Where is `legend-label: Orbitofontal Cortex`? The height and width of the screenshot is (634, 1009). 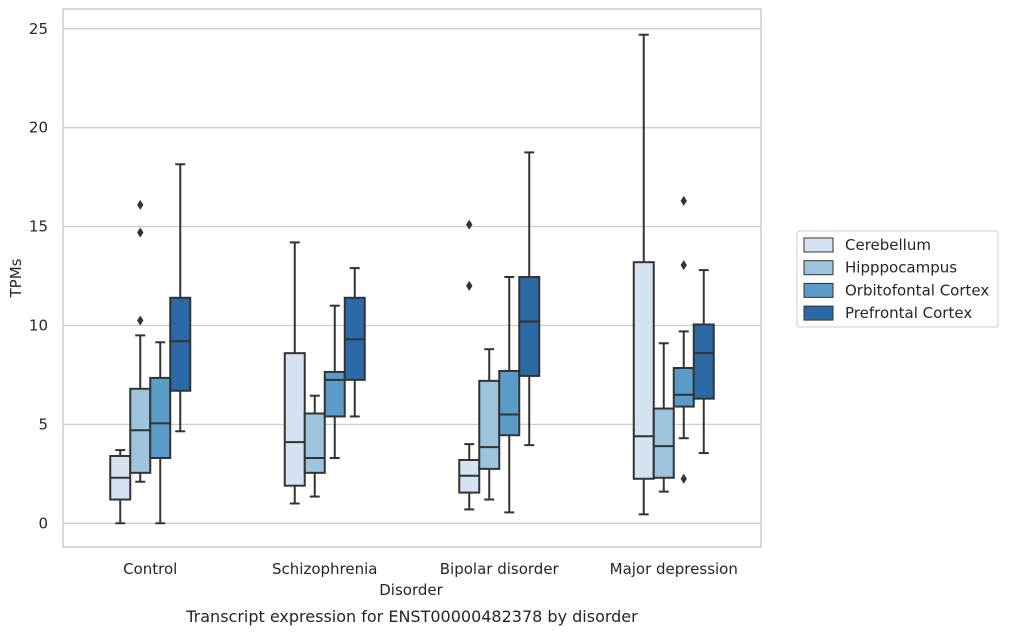
legend-label: Orbitofontal Cortex is located at coordinates (917, 290).